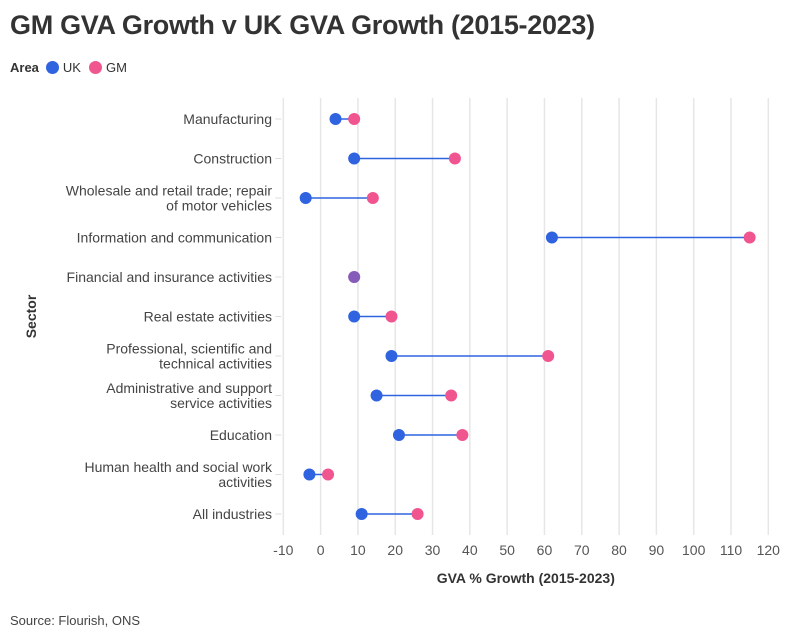 The width and height of the screenshot is (794, 641). I want to click on x-tick-label: 60, so click(545, 550).